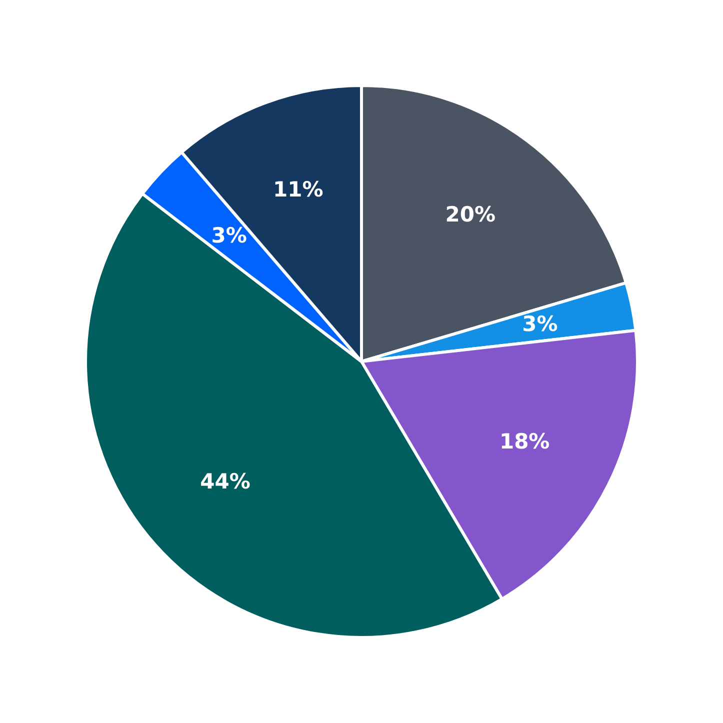  What do you see at coordinates (524, 442) in the screenshot?
I see `data-label: 18%` at bounding box center [524, 442].